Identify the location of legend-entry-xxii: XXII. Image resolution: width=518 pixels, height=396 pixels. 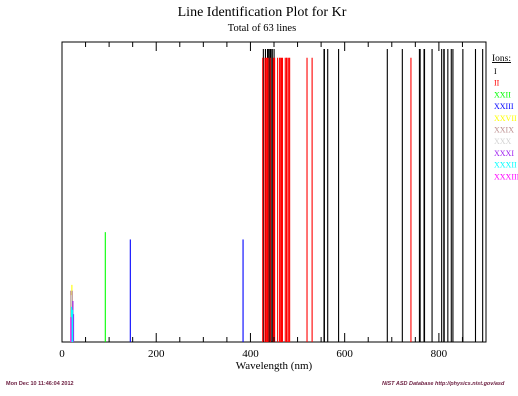
(502, 94).